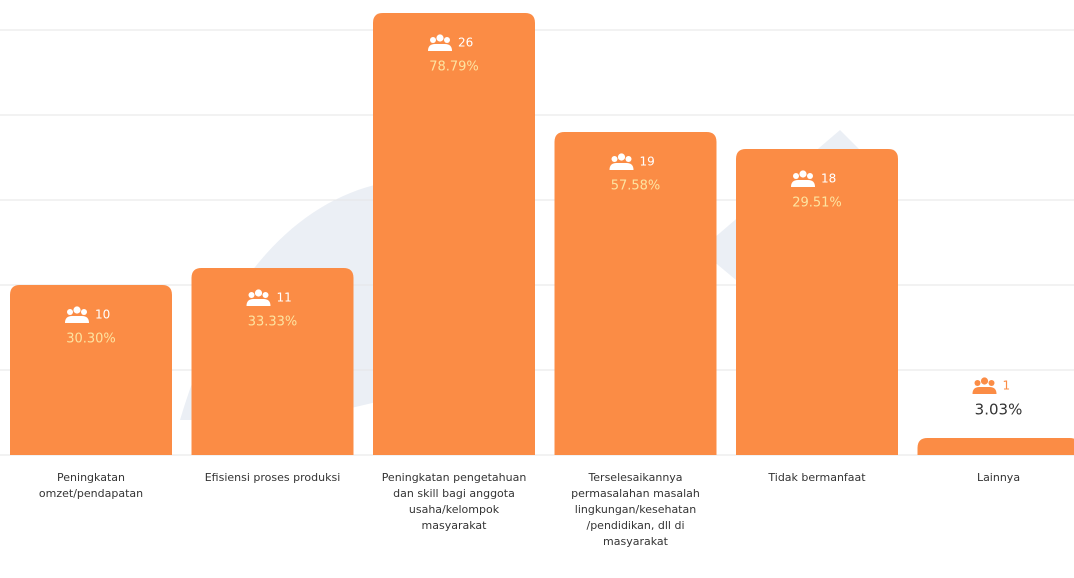  What do you see at coordinates (828, 179) in the screenshot?
I see `count-label: 18` at bounding box center [828, 179].